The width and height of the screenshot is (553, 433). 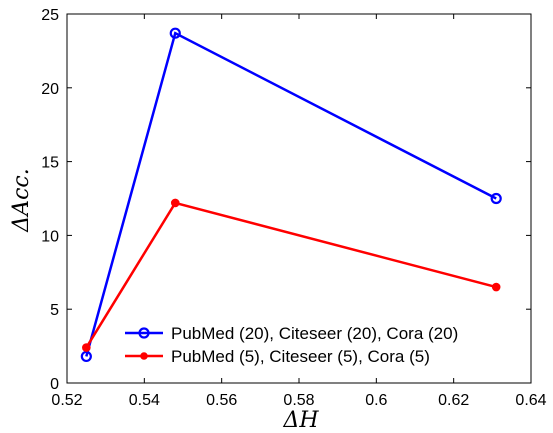 I want to click on y-axis-title: ΔAcc., so click(x=21, y=200).